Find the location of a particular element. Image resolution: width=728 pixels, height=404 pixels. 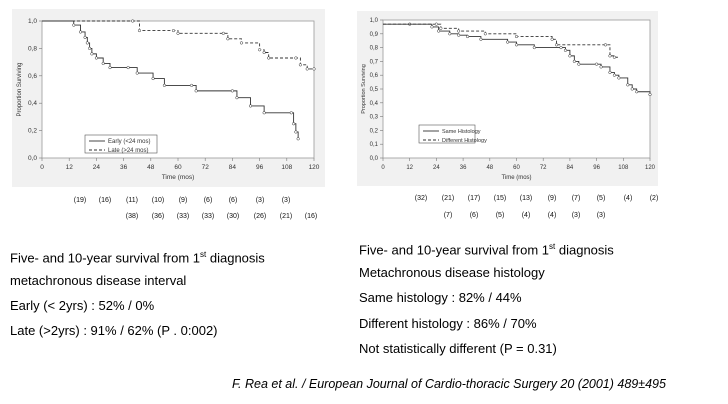

y-tick-label: 0,4 is located at coordinates (374, 104).